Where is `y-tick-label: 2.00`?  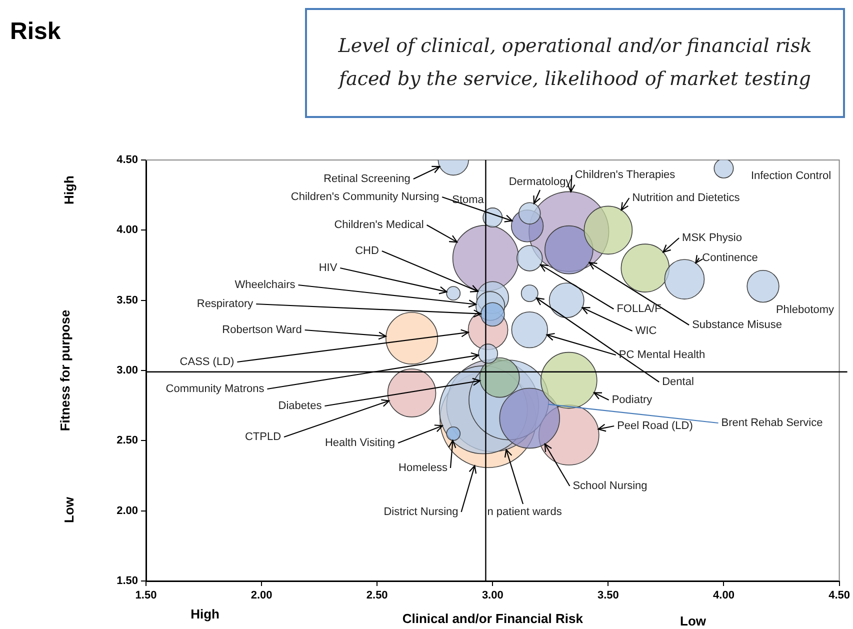
y-tick-label: 2.00 is located at coordinates (127, 510).